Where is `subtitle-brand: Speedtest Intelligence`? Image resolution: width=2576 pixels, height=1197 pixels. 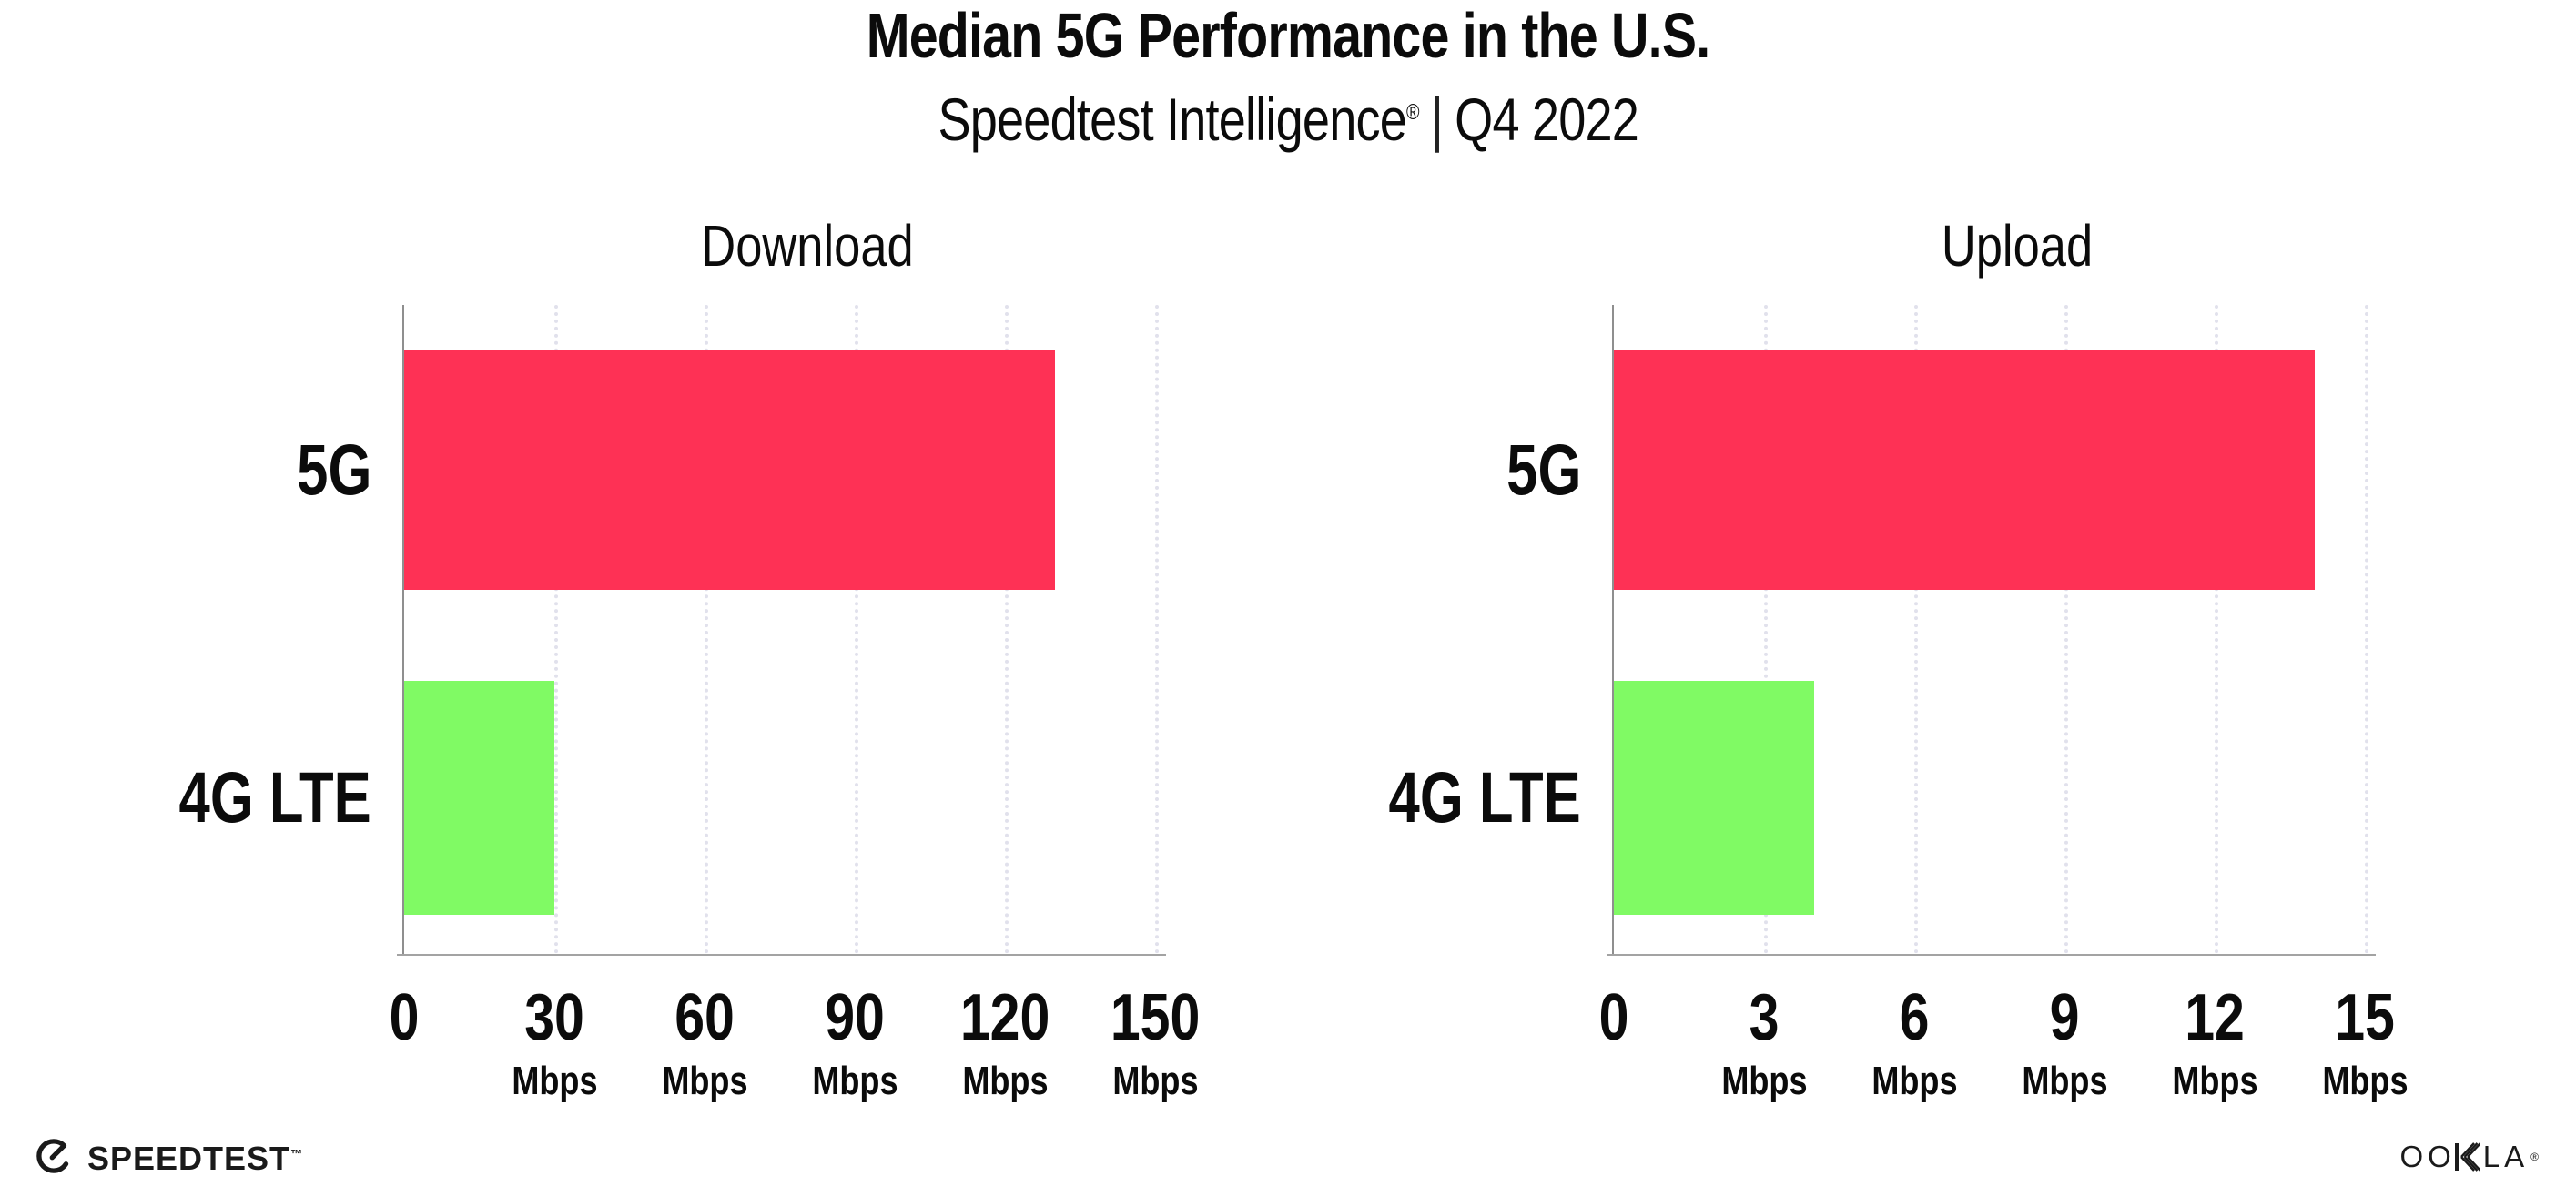 subtitle-brand: Speedtest Intelligence is located at coordinates (1172, 120).